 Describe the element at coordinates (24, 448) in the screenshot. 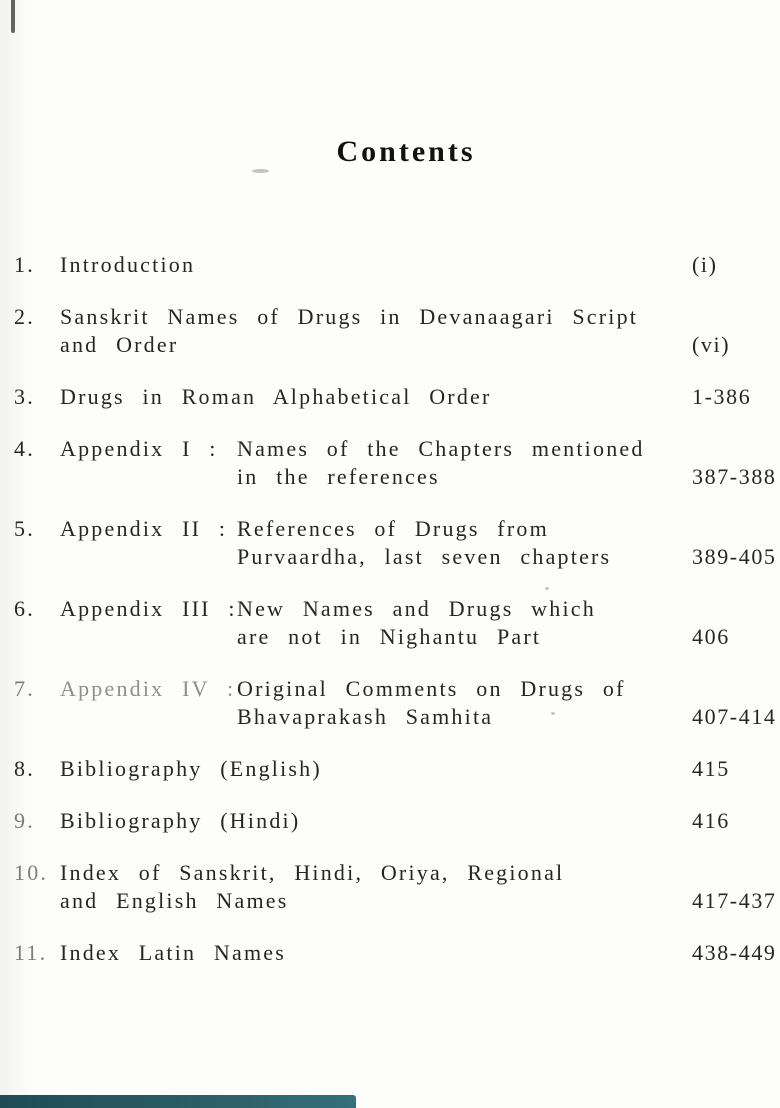

I see `item-number: 4.` at that location.